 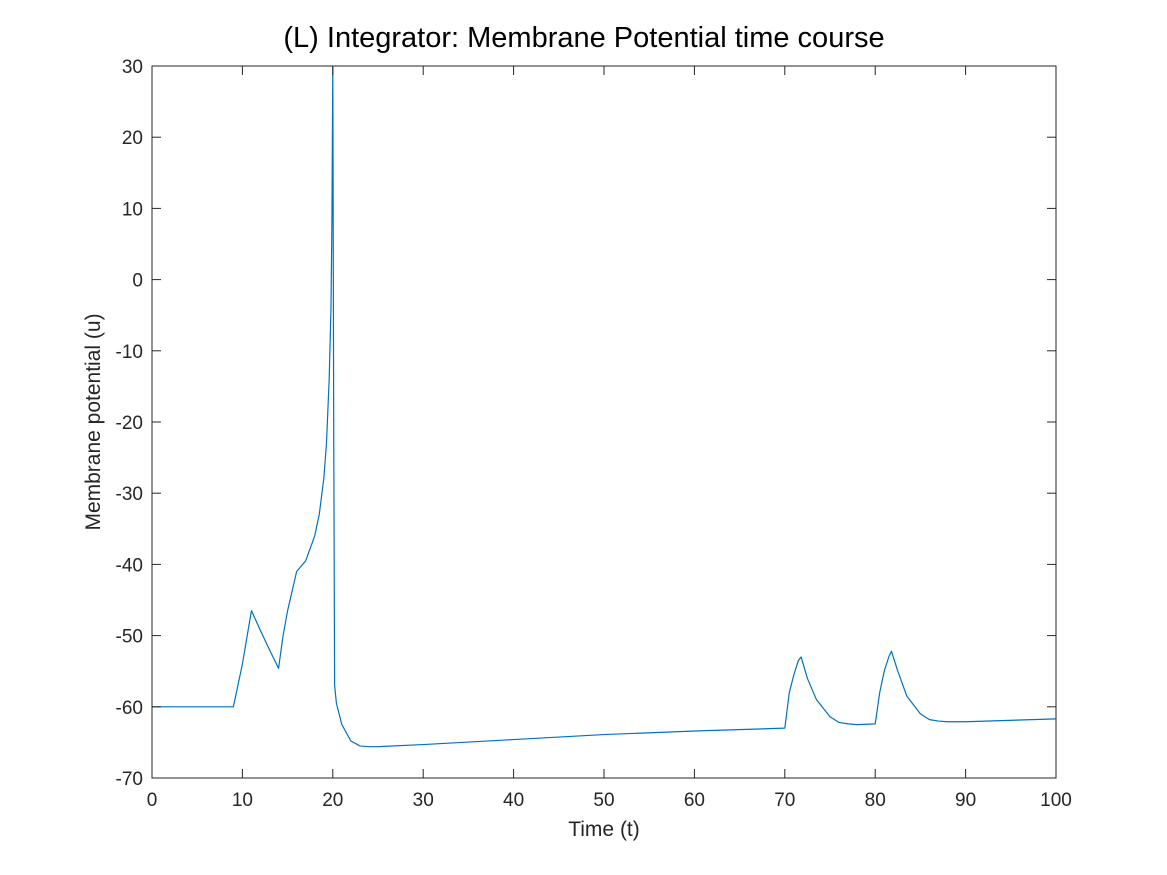 What do you see at coordinates (129, 565) in the screenshot?
I see `y-tick-label: -40` at bounding box center [129, 565].